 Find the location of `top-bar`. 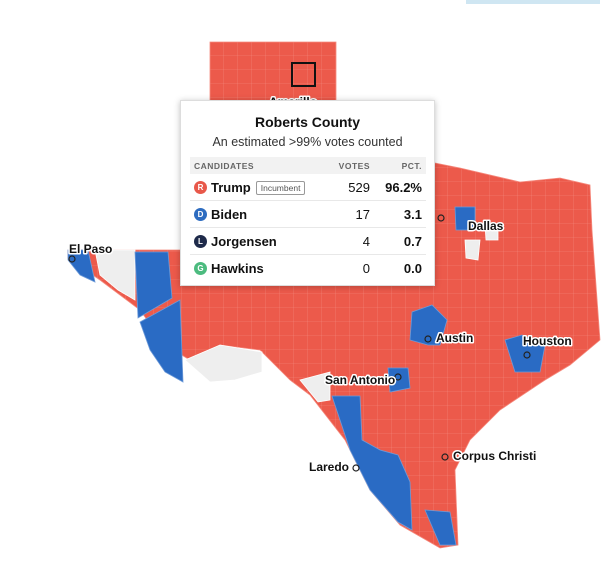

top-bar is located at coordinates (533, 2).